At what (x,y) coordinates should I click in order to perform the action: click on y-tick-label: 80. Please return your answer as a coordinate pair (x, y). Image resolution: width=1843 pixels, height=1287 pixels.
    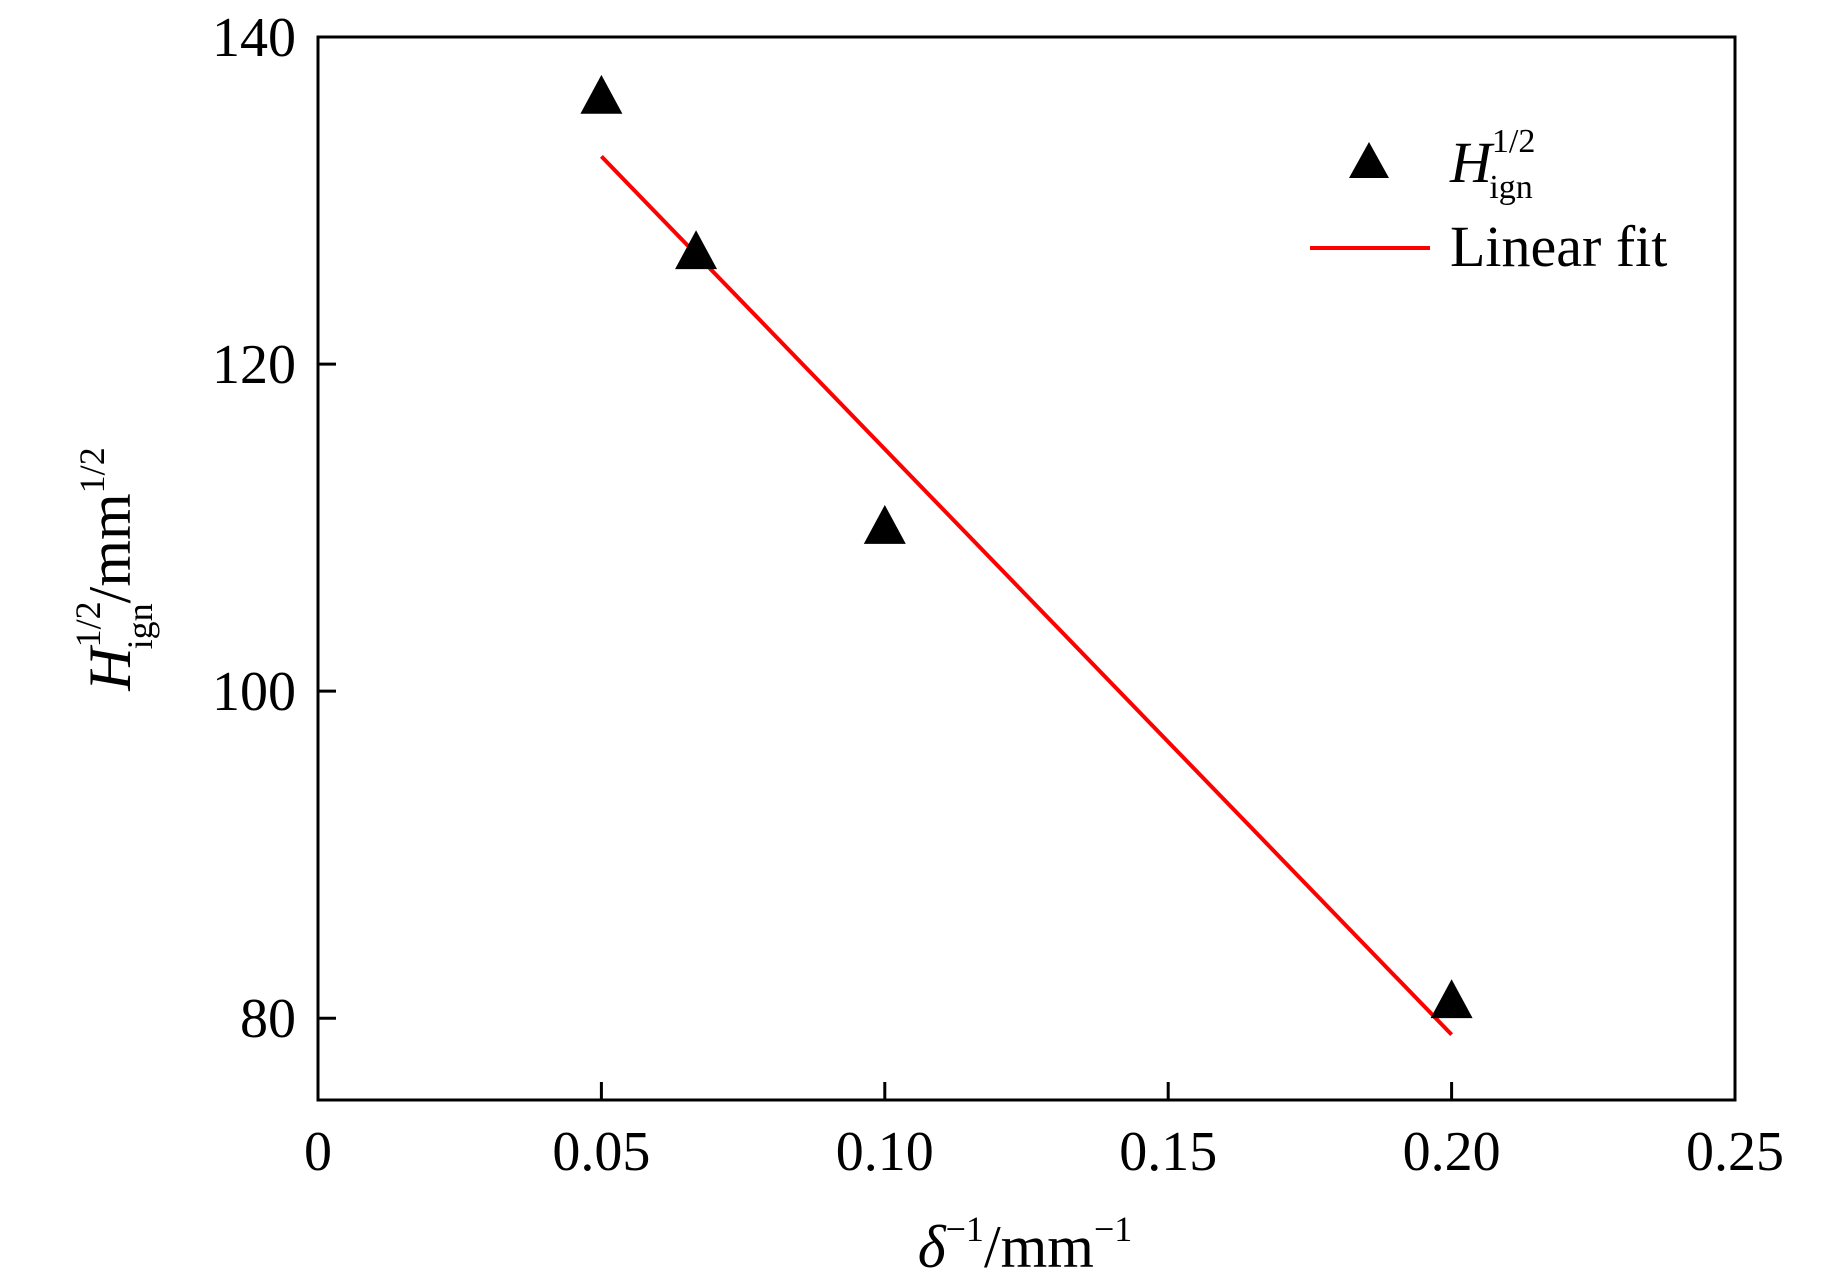
    Looking at the image, I should click on (268, 1019).